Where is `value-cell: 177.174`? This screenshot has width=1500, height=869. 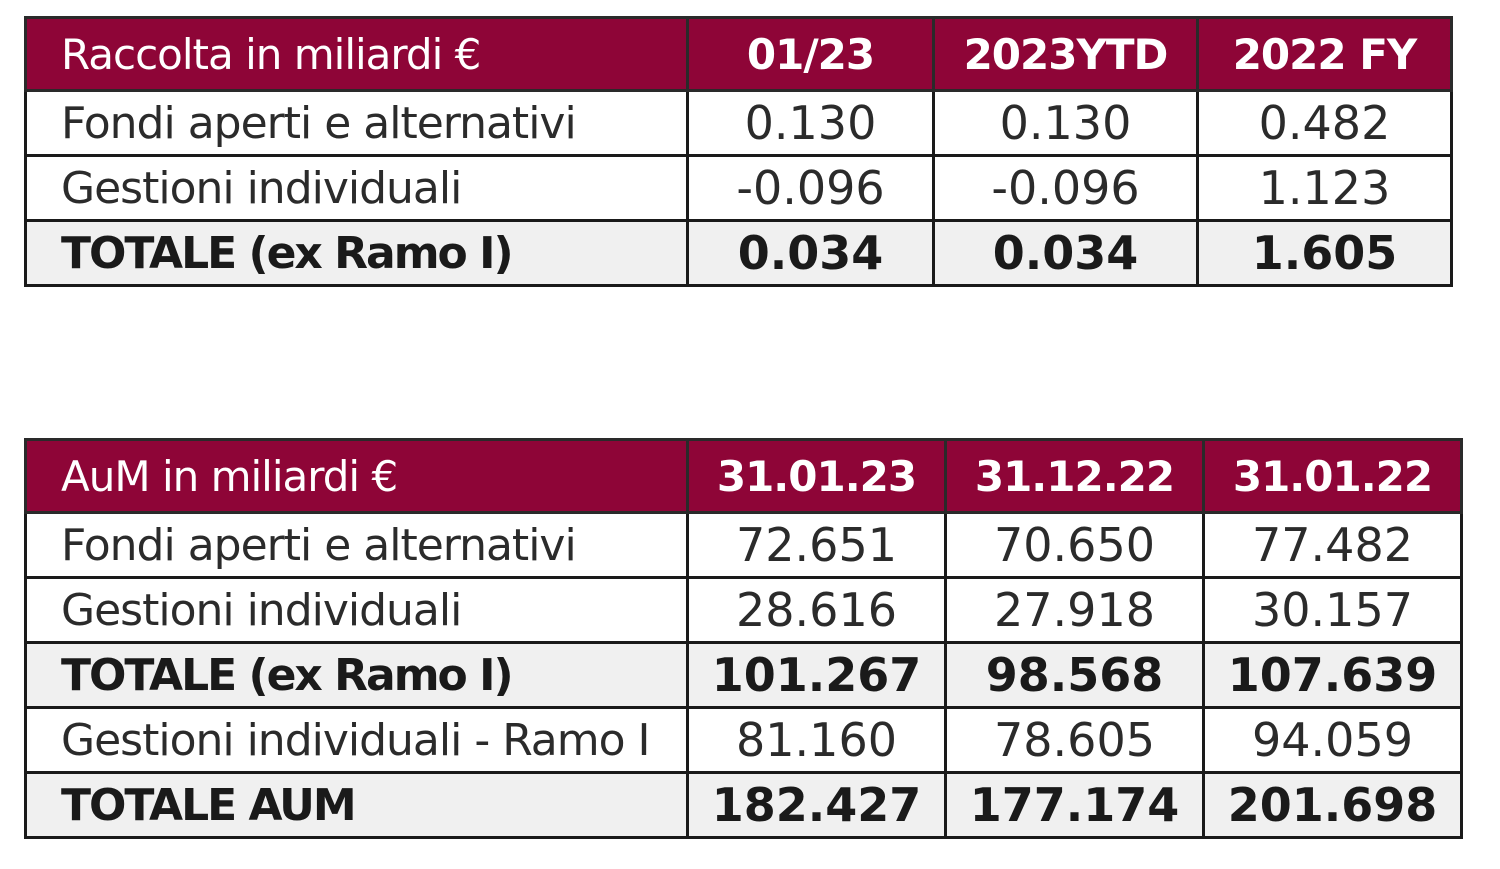 value-cell: 177.174 is located at coordinates (1074, 805).